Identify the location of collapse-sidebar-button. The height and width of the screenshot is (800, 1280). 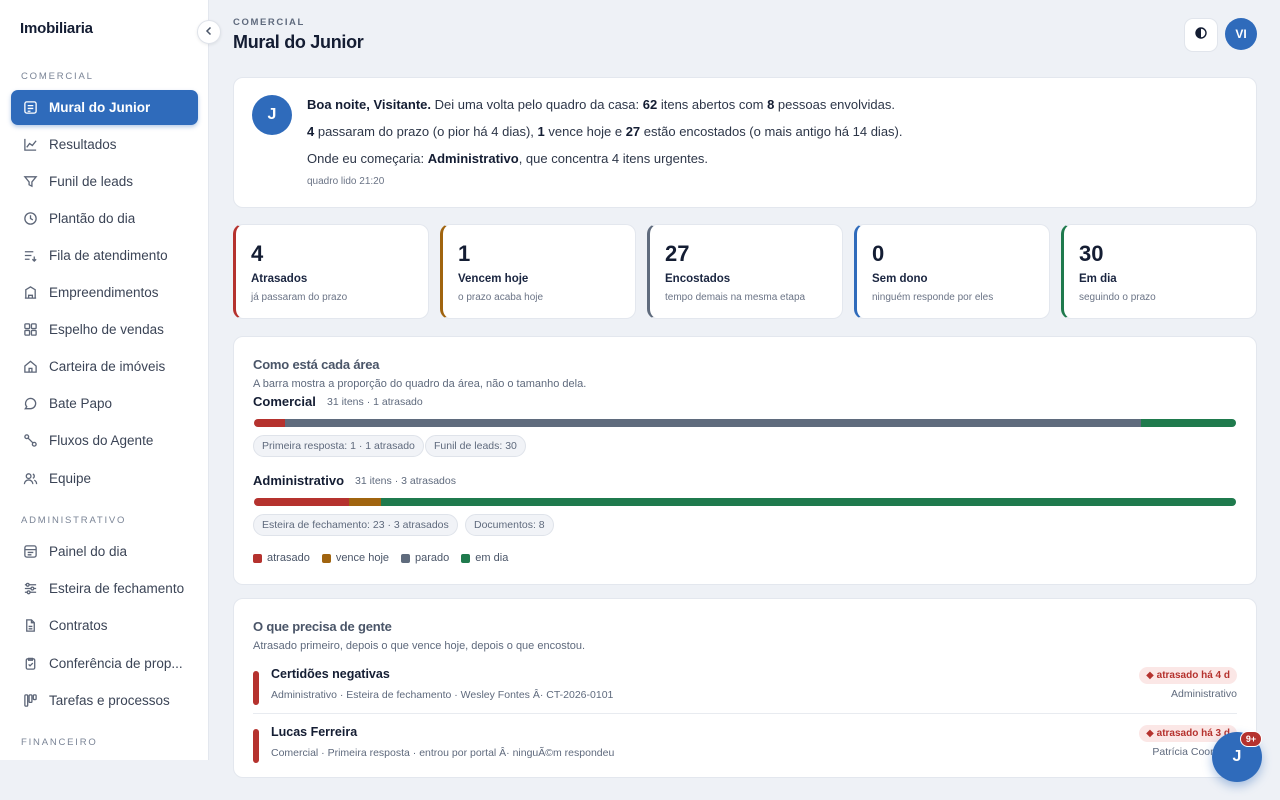
(209, 32).